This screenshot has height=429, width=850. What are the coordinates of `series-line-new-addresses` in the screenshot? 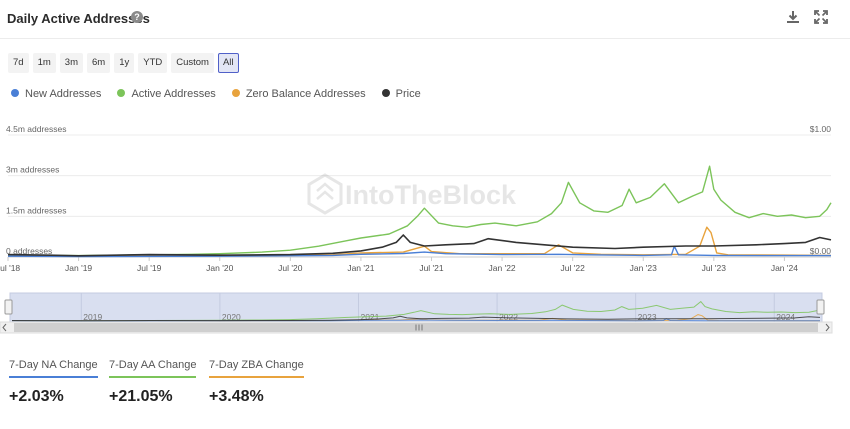 It's located at (419, 251).